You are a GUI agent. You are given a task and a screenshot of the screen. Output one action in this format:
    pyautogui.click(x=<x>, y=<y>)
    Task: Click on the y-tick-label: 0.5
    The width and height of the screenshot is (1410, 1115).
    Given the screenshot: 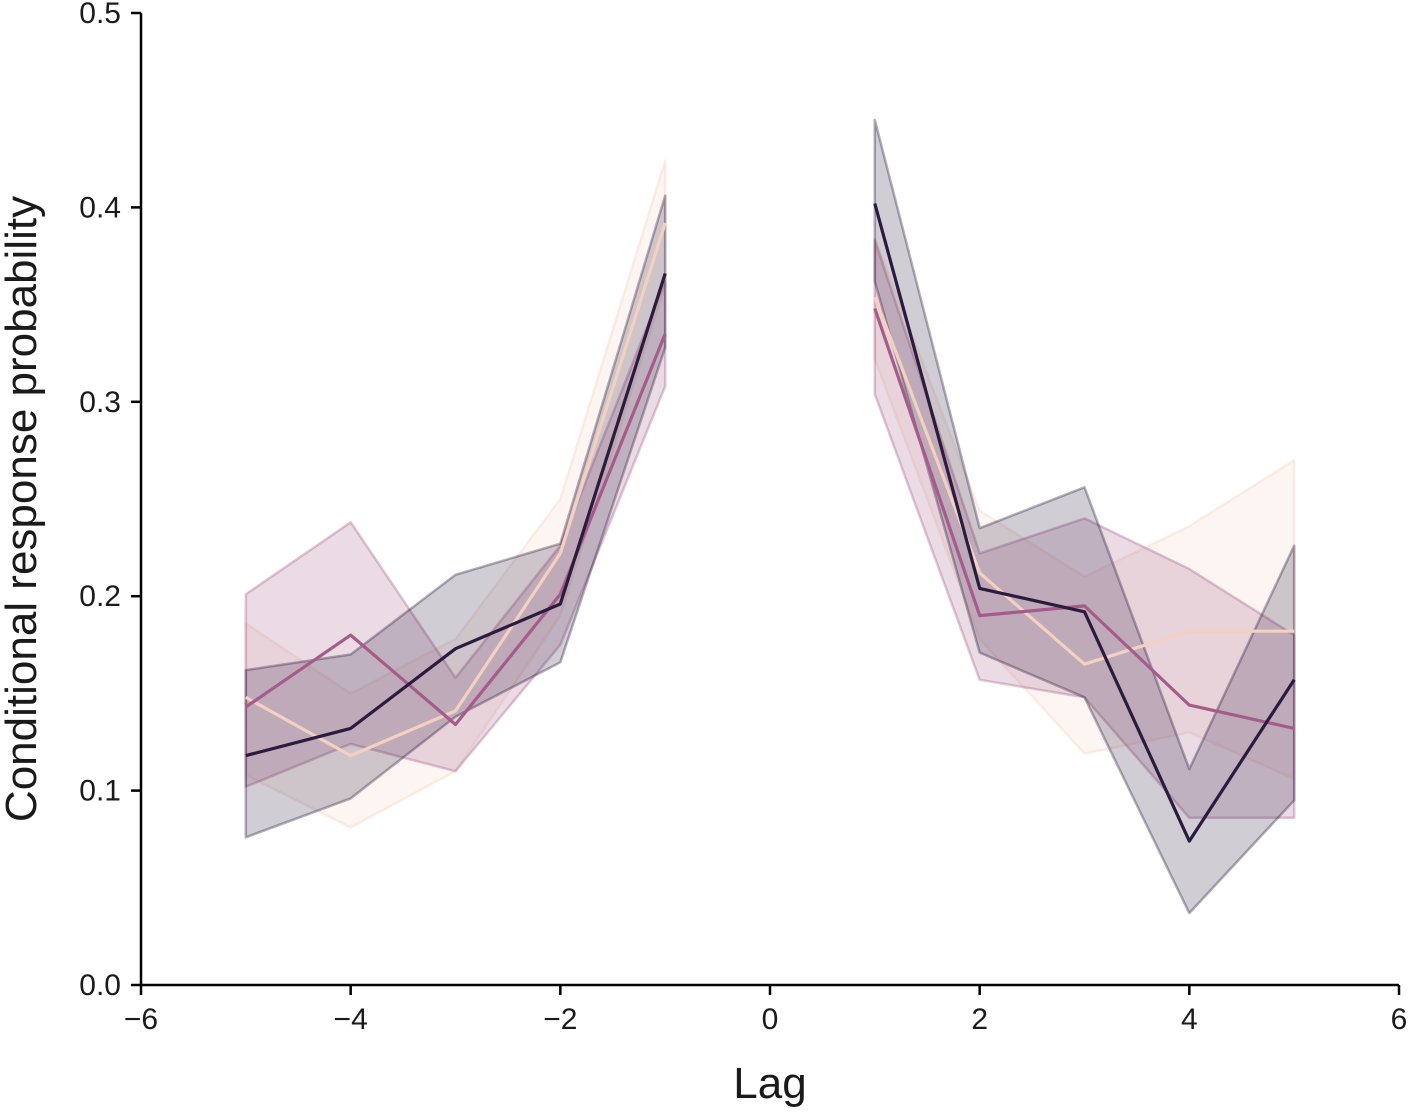 What is the action you would take?
    pyautogui.click(x=100, y=15)
    